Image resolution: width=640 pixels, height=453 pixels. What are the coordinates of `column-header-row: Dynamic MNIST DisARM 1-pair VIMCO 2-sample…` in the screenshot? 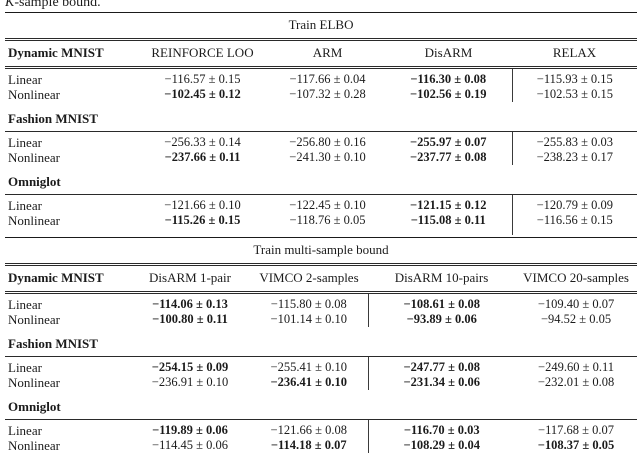 It's located at (321, 279).